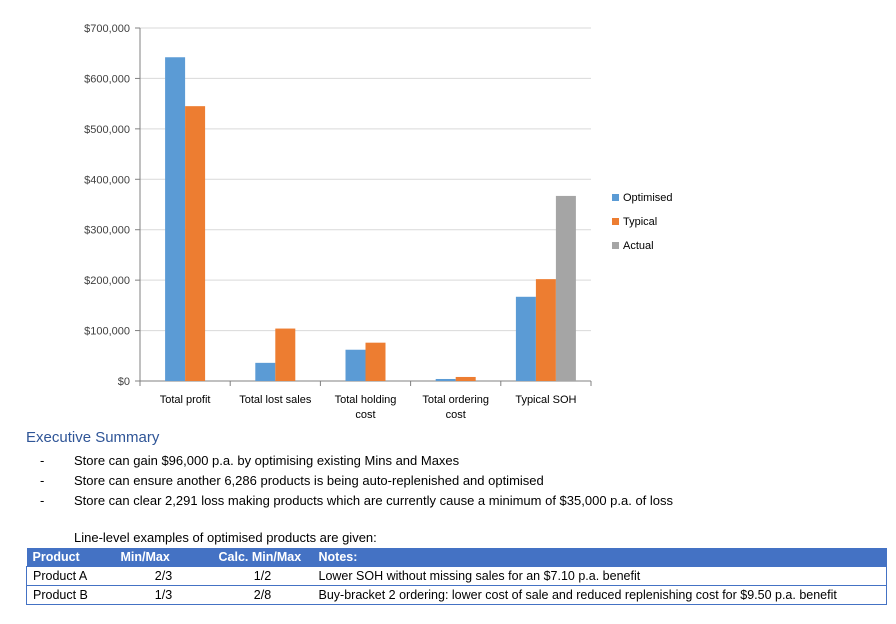  Describe the element at coordinates (640, 222) in the screenshot. I see `legend-label: Typical` at that location.